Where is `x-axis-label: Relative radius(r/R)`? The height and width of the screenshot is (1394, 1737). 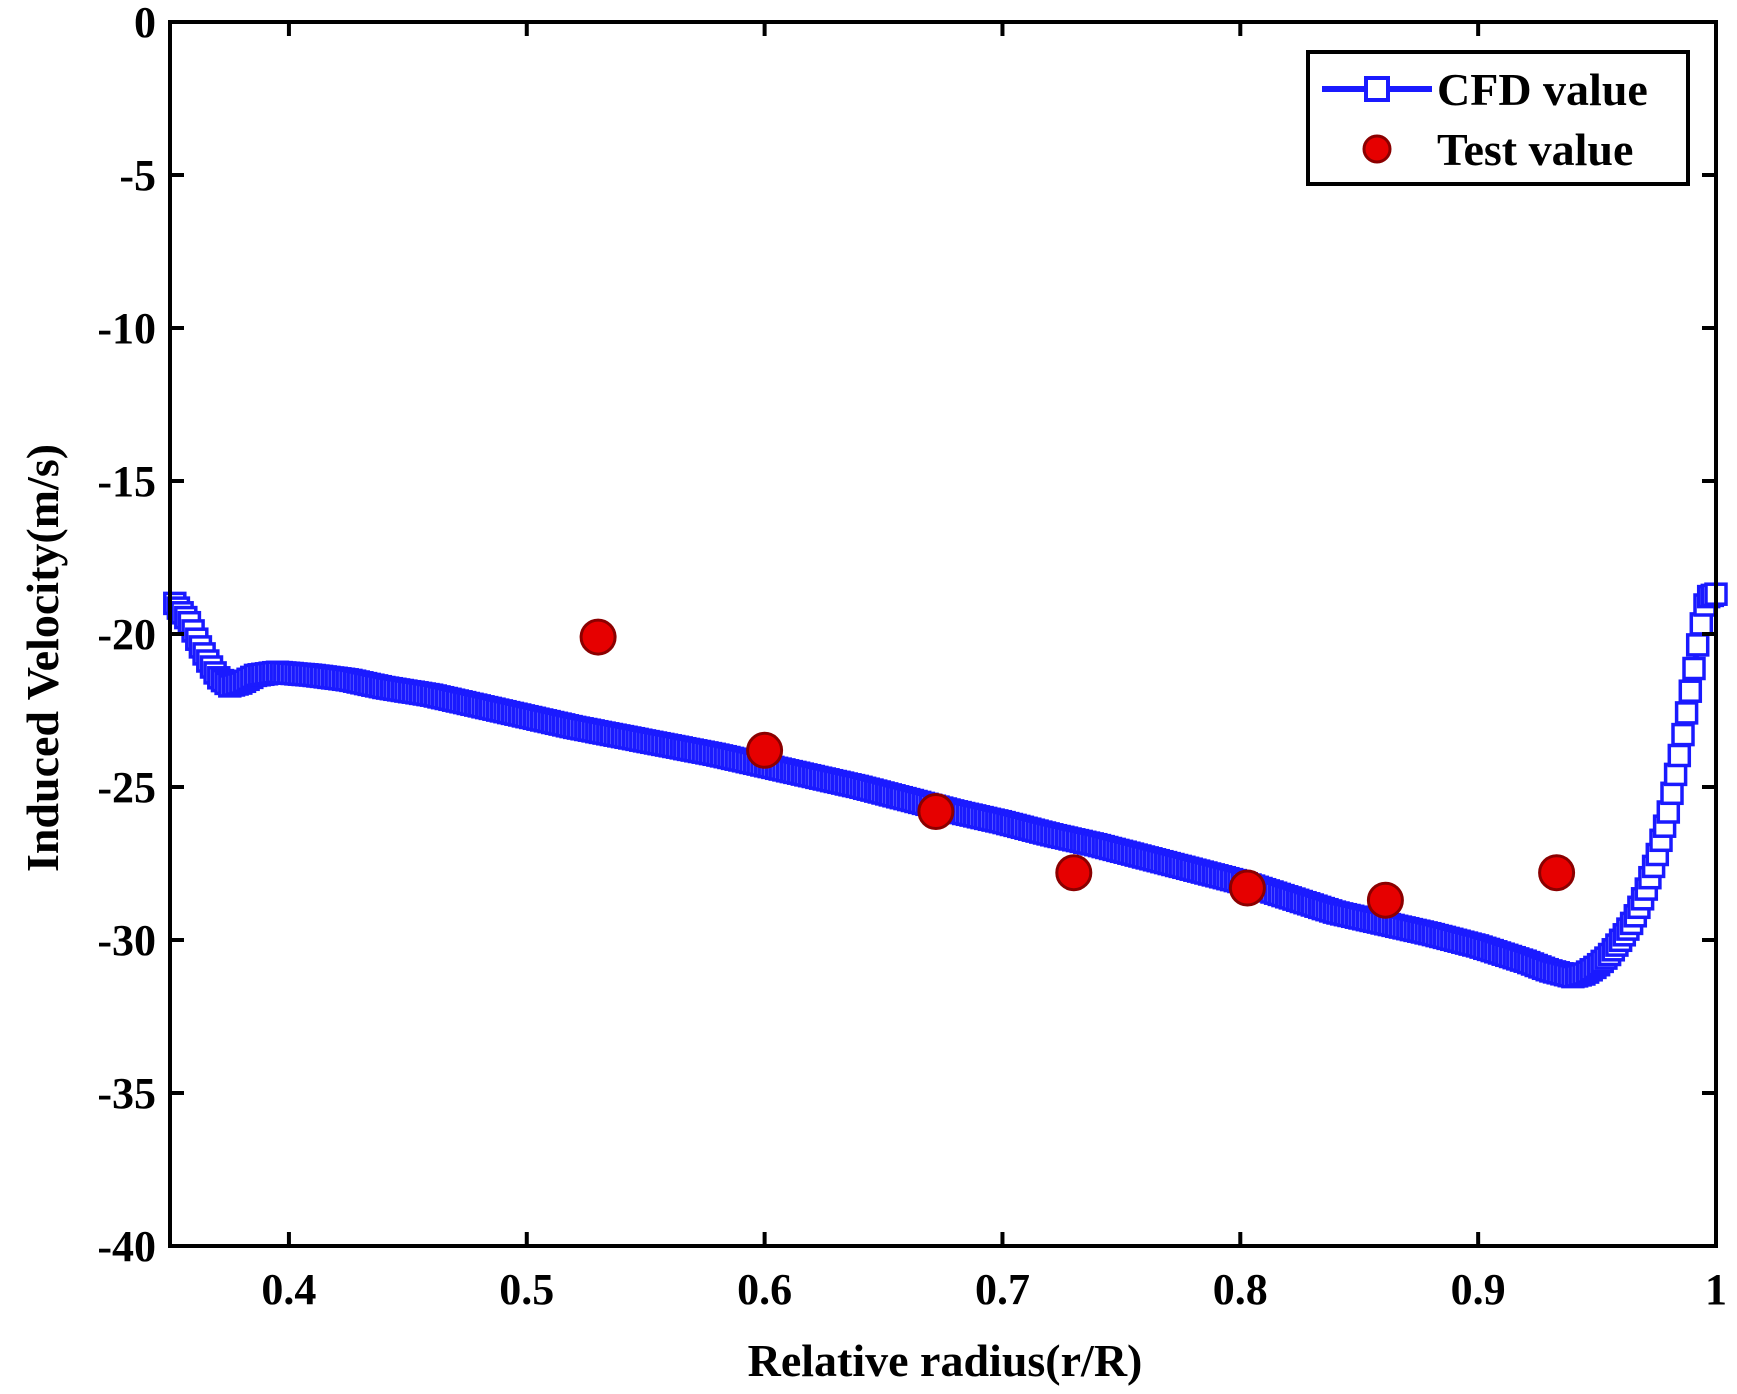
x-axis-label: Relative radius(r/R) is located at coordinates (945, 1360).